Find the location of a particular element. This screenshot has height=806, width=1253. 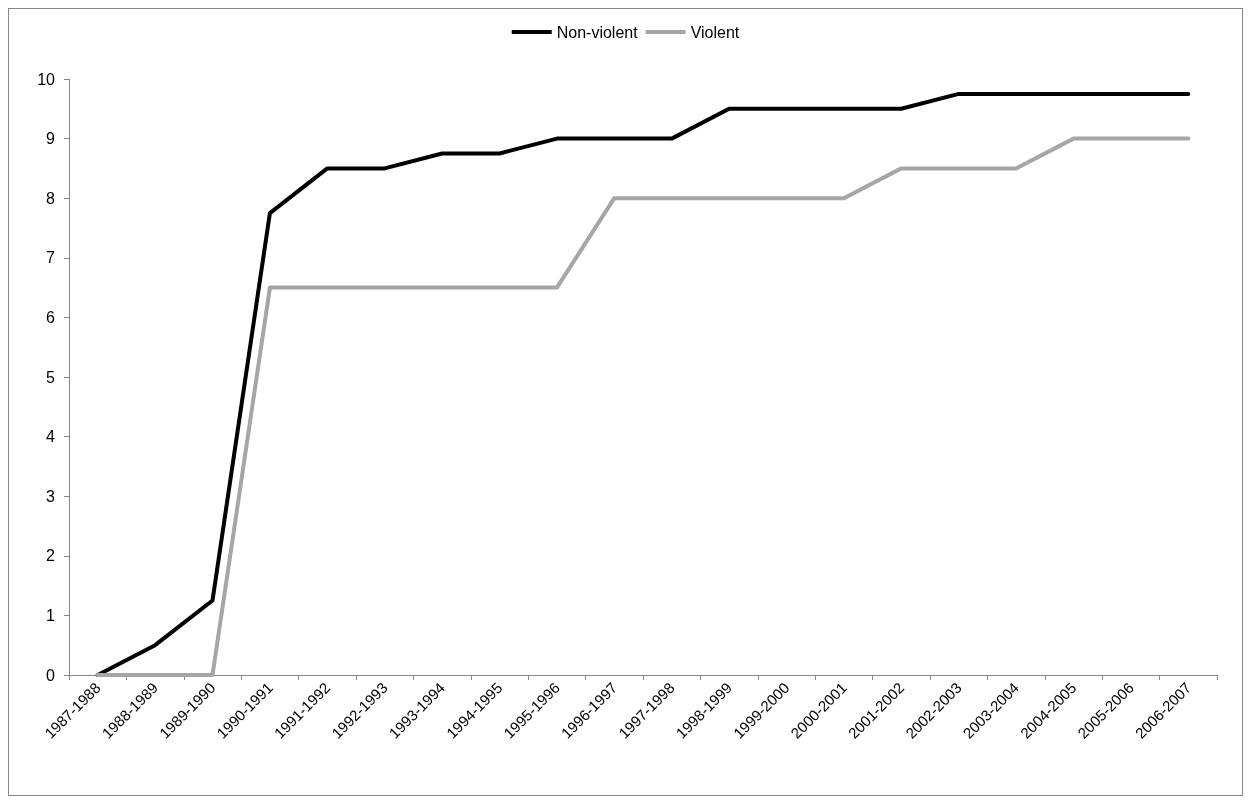

y-tick-label: 1 is located at coordinates (51, 615).